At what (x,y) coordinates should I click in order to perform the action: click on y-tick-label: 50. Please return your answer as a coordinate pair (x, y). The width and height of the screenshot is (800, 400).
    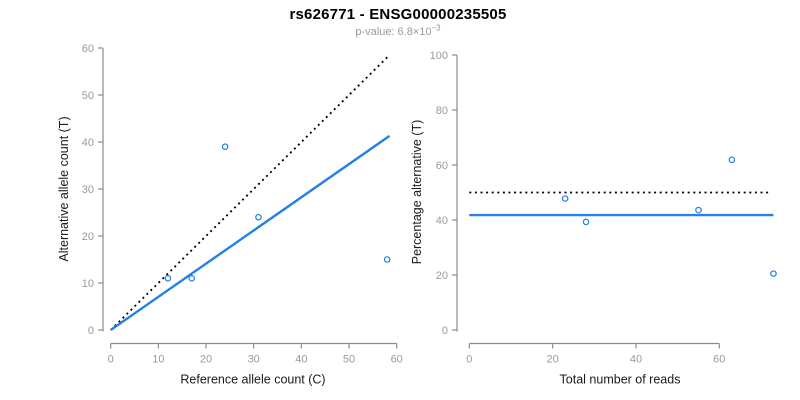
    Looking at the image, I should click on (88, 96).